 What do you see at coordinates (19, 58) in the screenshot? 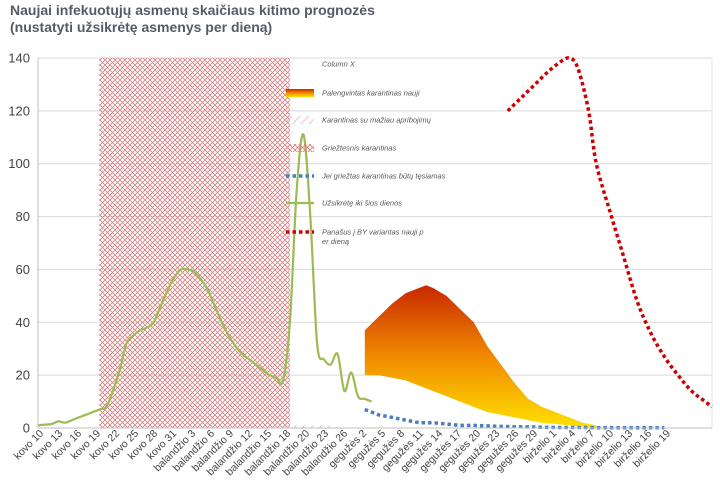
I see `y-tick-label: 140` at bounding box center [19, 58].